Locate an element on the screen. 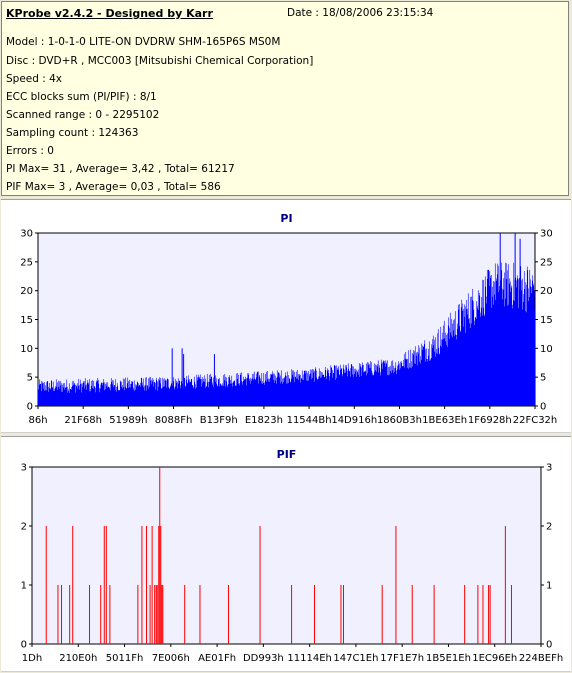 The width and height of the screenshot is (572, 673). pif-xtick-label: 147C1Eh is located at coordinates (355, 658).